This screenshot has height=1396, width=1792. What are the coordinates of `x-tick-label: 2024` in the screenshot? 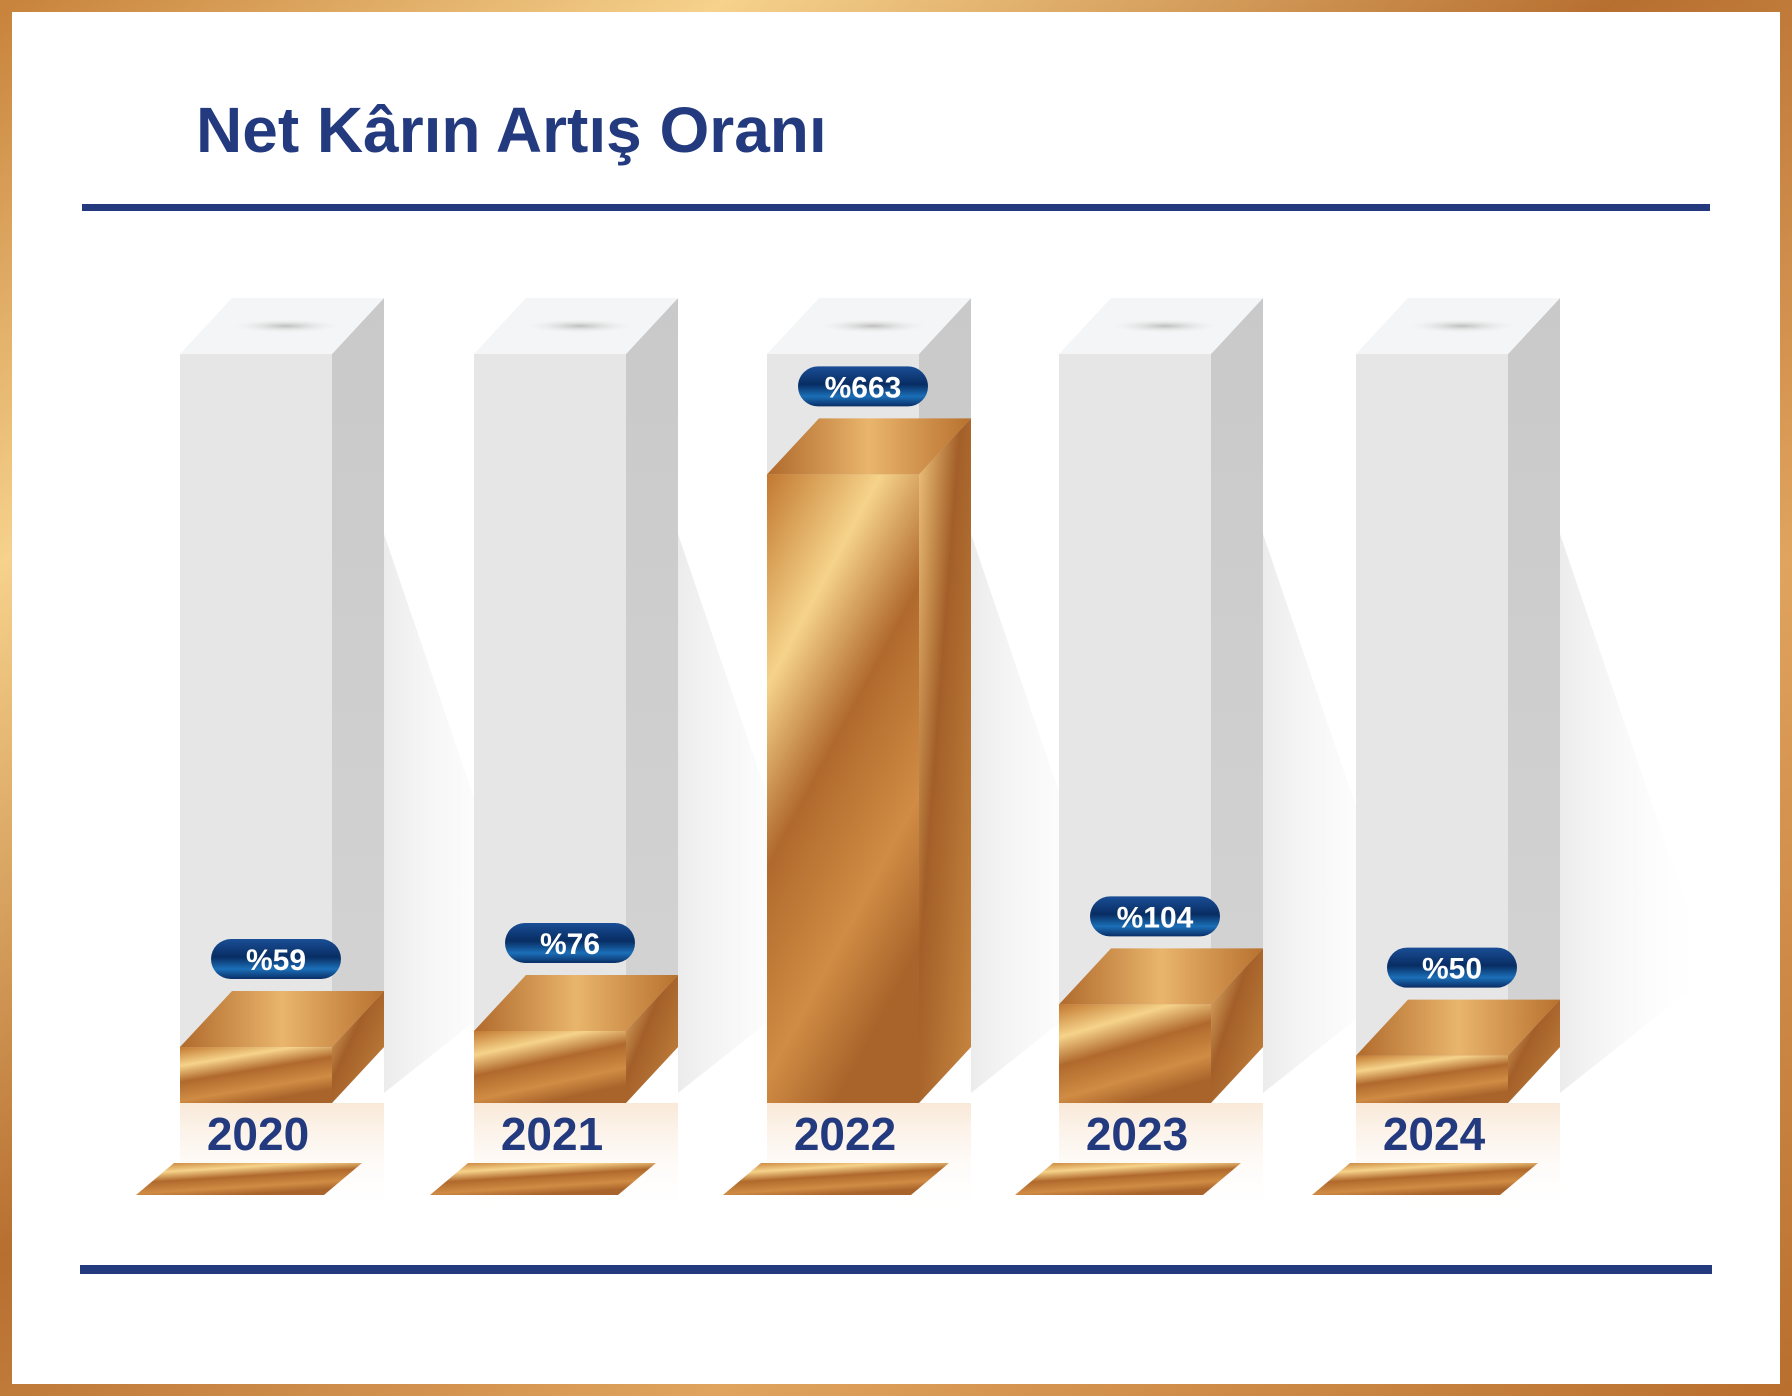 It's located at (1434, 1134).